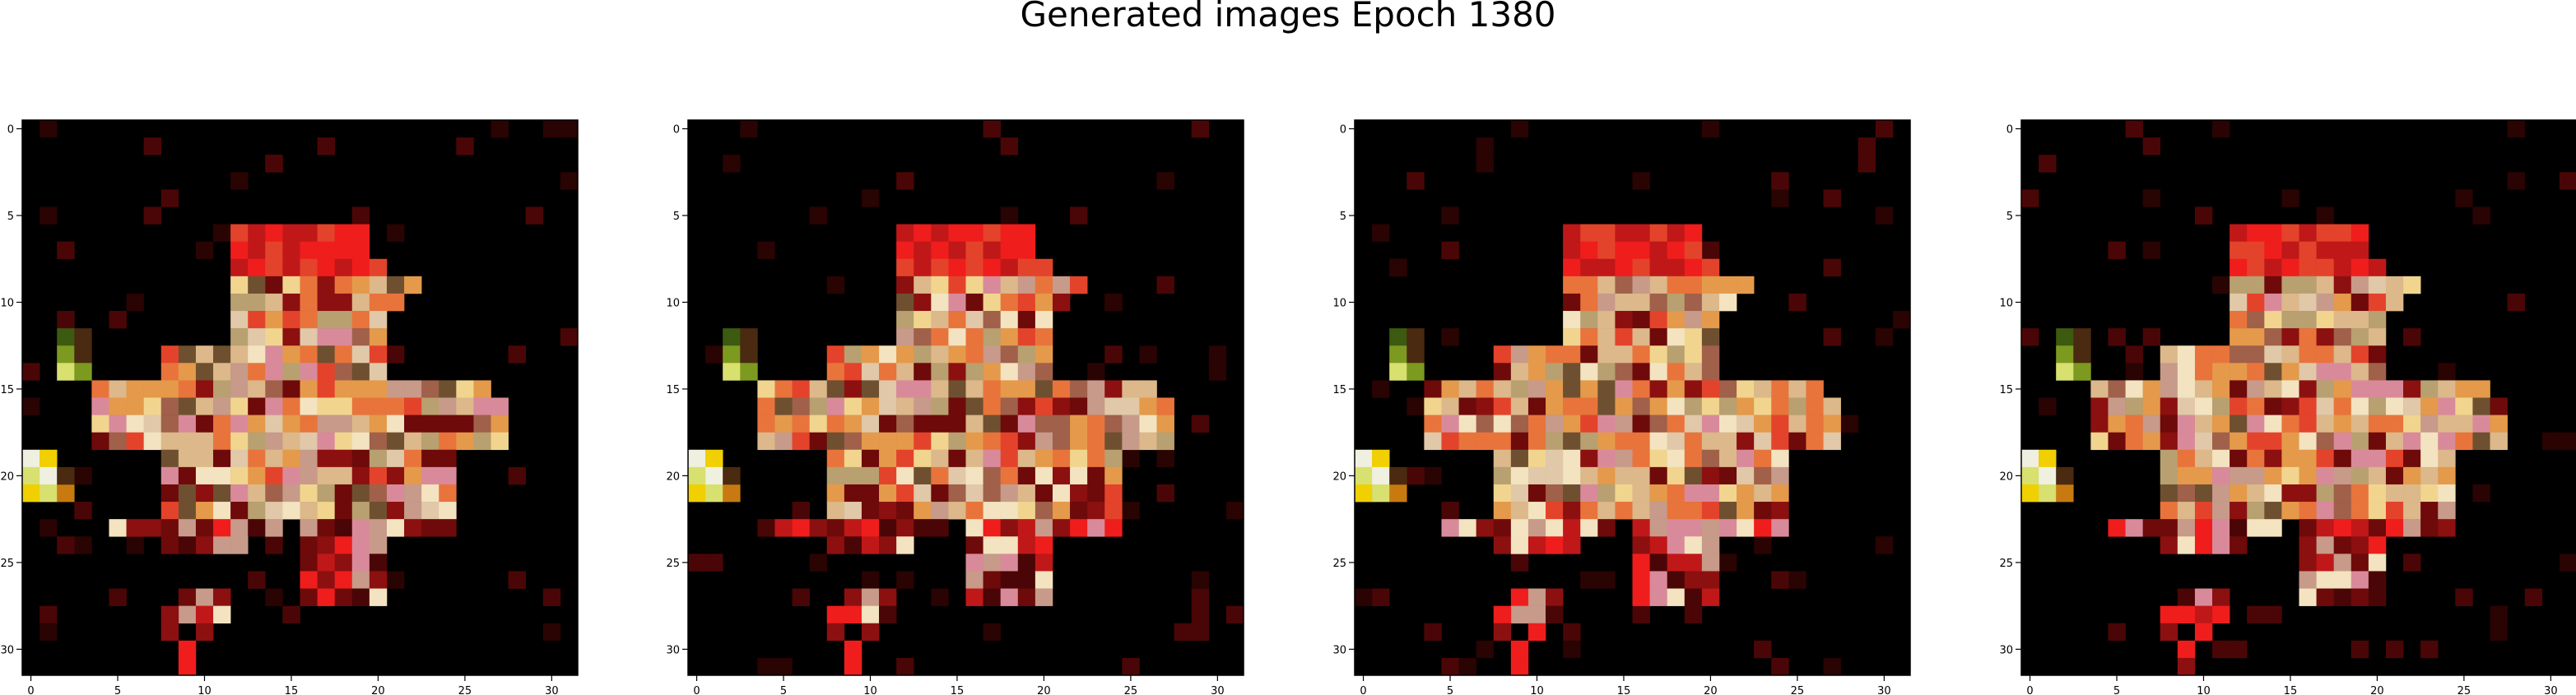 This screenshot has height=695, width=2576. What do you see at coordinates (958, 690) in the screenshot?
I see `x-tick-label: 15` at bounding box center [958, 690].